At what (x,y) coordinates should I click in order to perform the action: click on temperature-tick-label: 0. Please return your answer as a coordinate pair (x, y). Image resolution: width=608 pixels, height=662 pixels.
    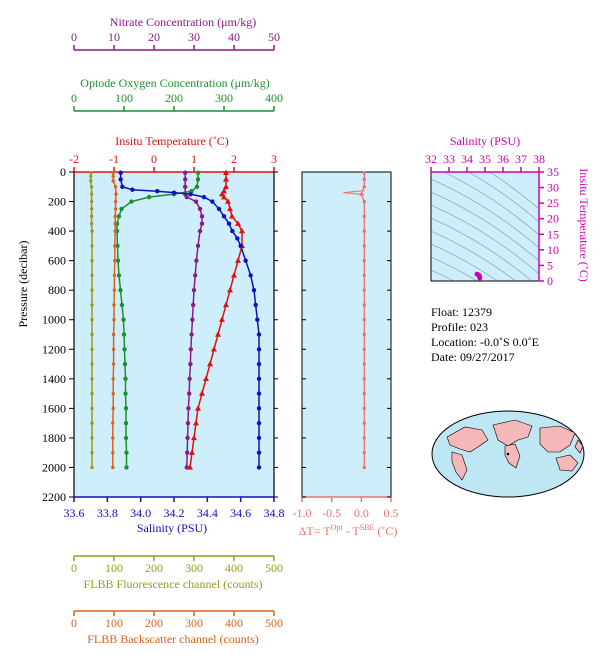
    Looking at the image, I should click on (154, 159).